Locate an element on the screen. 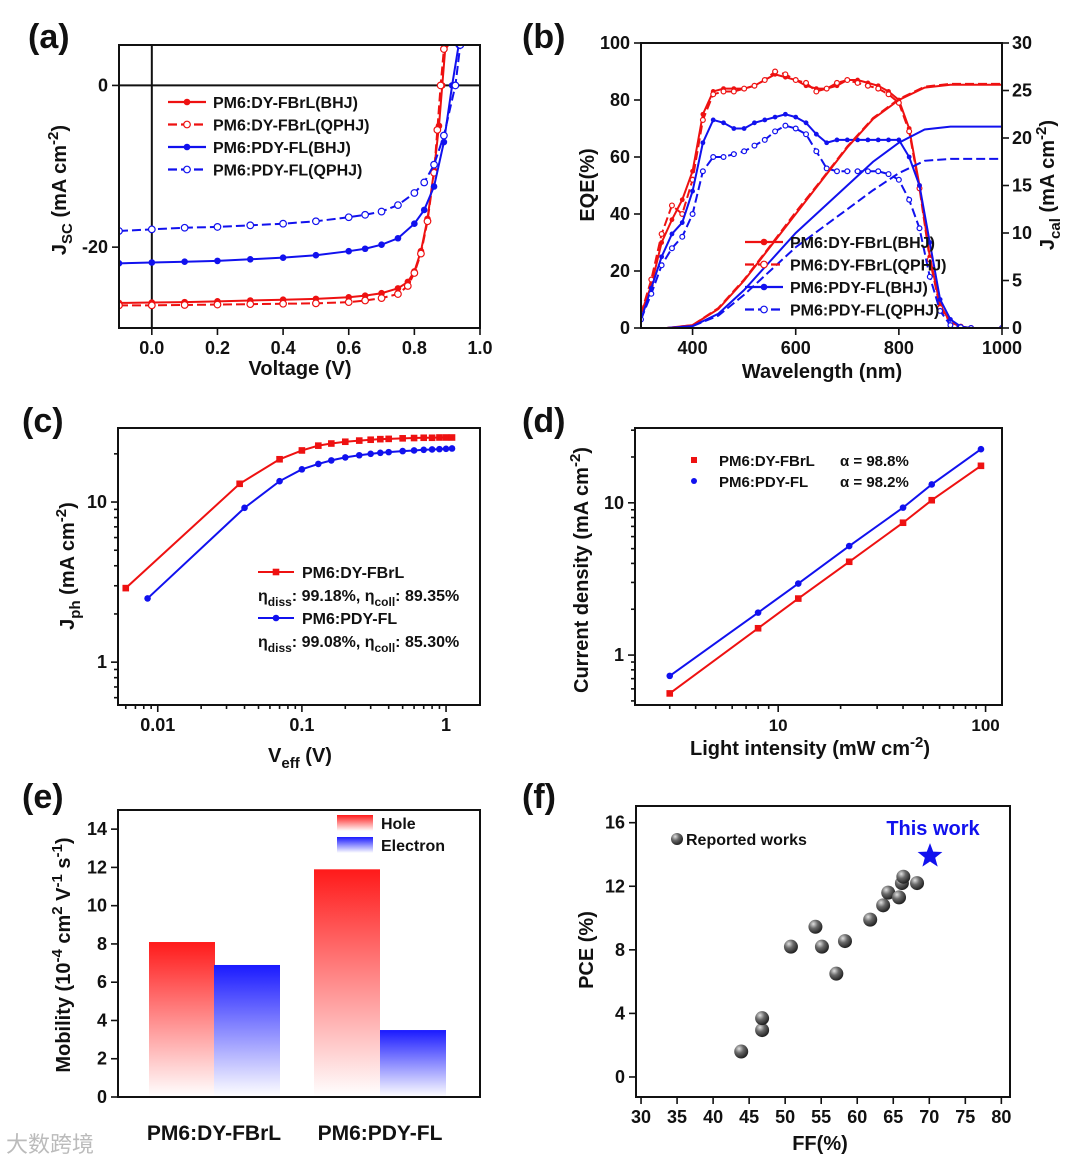 This screenshot has width=1080, height=1162. text-segment: PM6:PDY-FL(BHJ) is located at coordinates (282, 148).